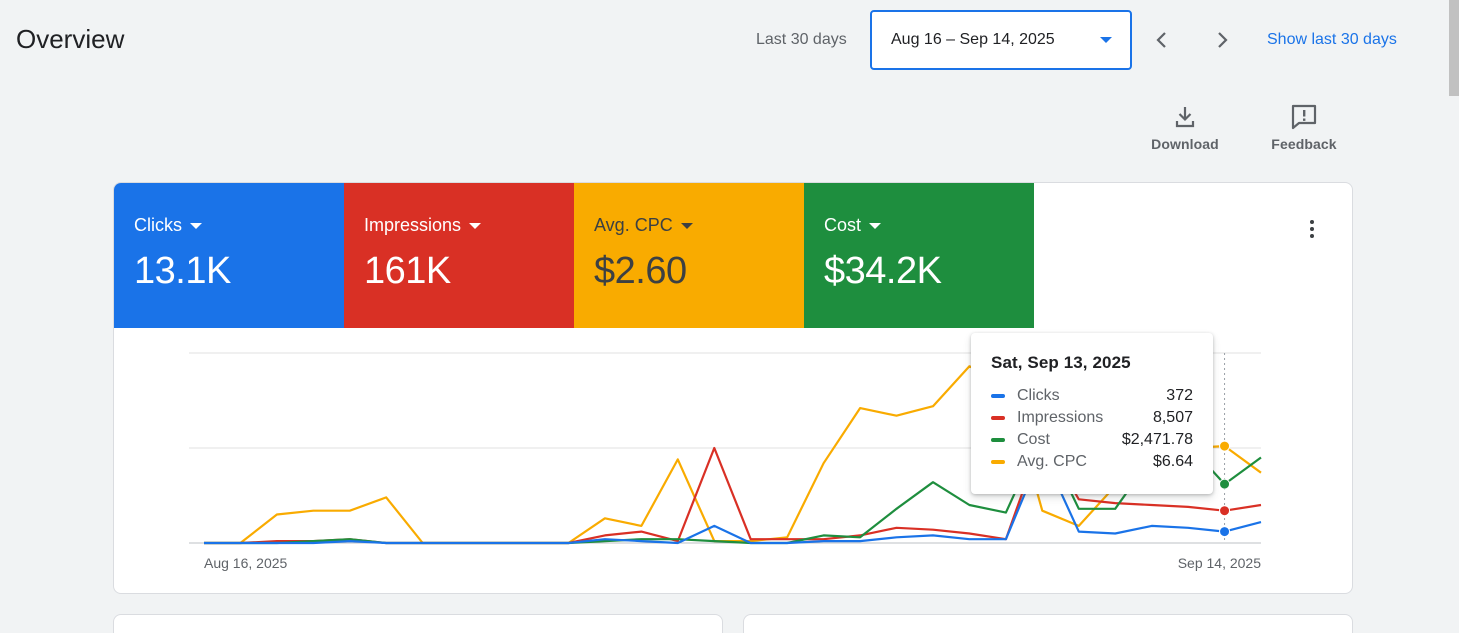 The height and width of the screenshot is (633, 1459). What do you see at coordinates (158, 225) in the screenshot?
I see `metric-label: Clicks` at bounding box center [158, 225].